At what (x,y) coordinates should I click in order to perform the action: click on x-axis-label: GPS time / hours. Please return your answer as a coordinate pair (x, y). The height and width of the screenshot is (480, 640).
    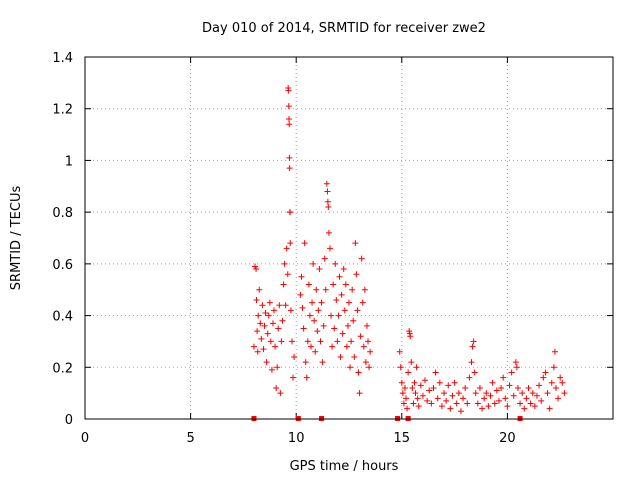
    Looking at the image, I should click on (344, 466).